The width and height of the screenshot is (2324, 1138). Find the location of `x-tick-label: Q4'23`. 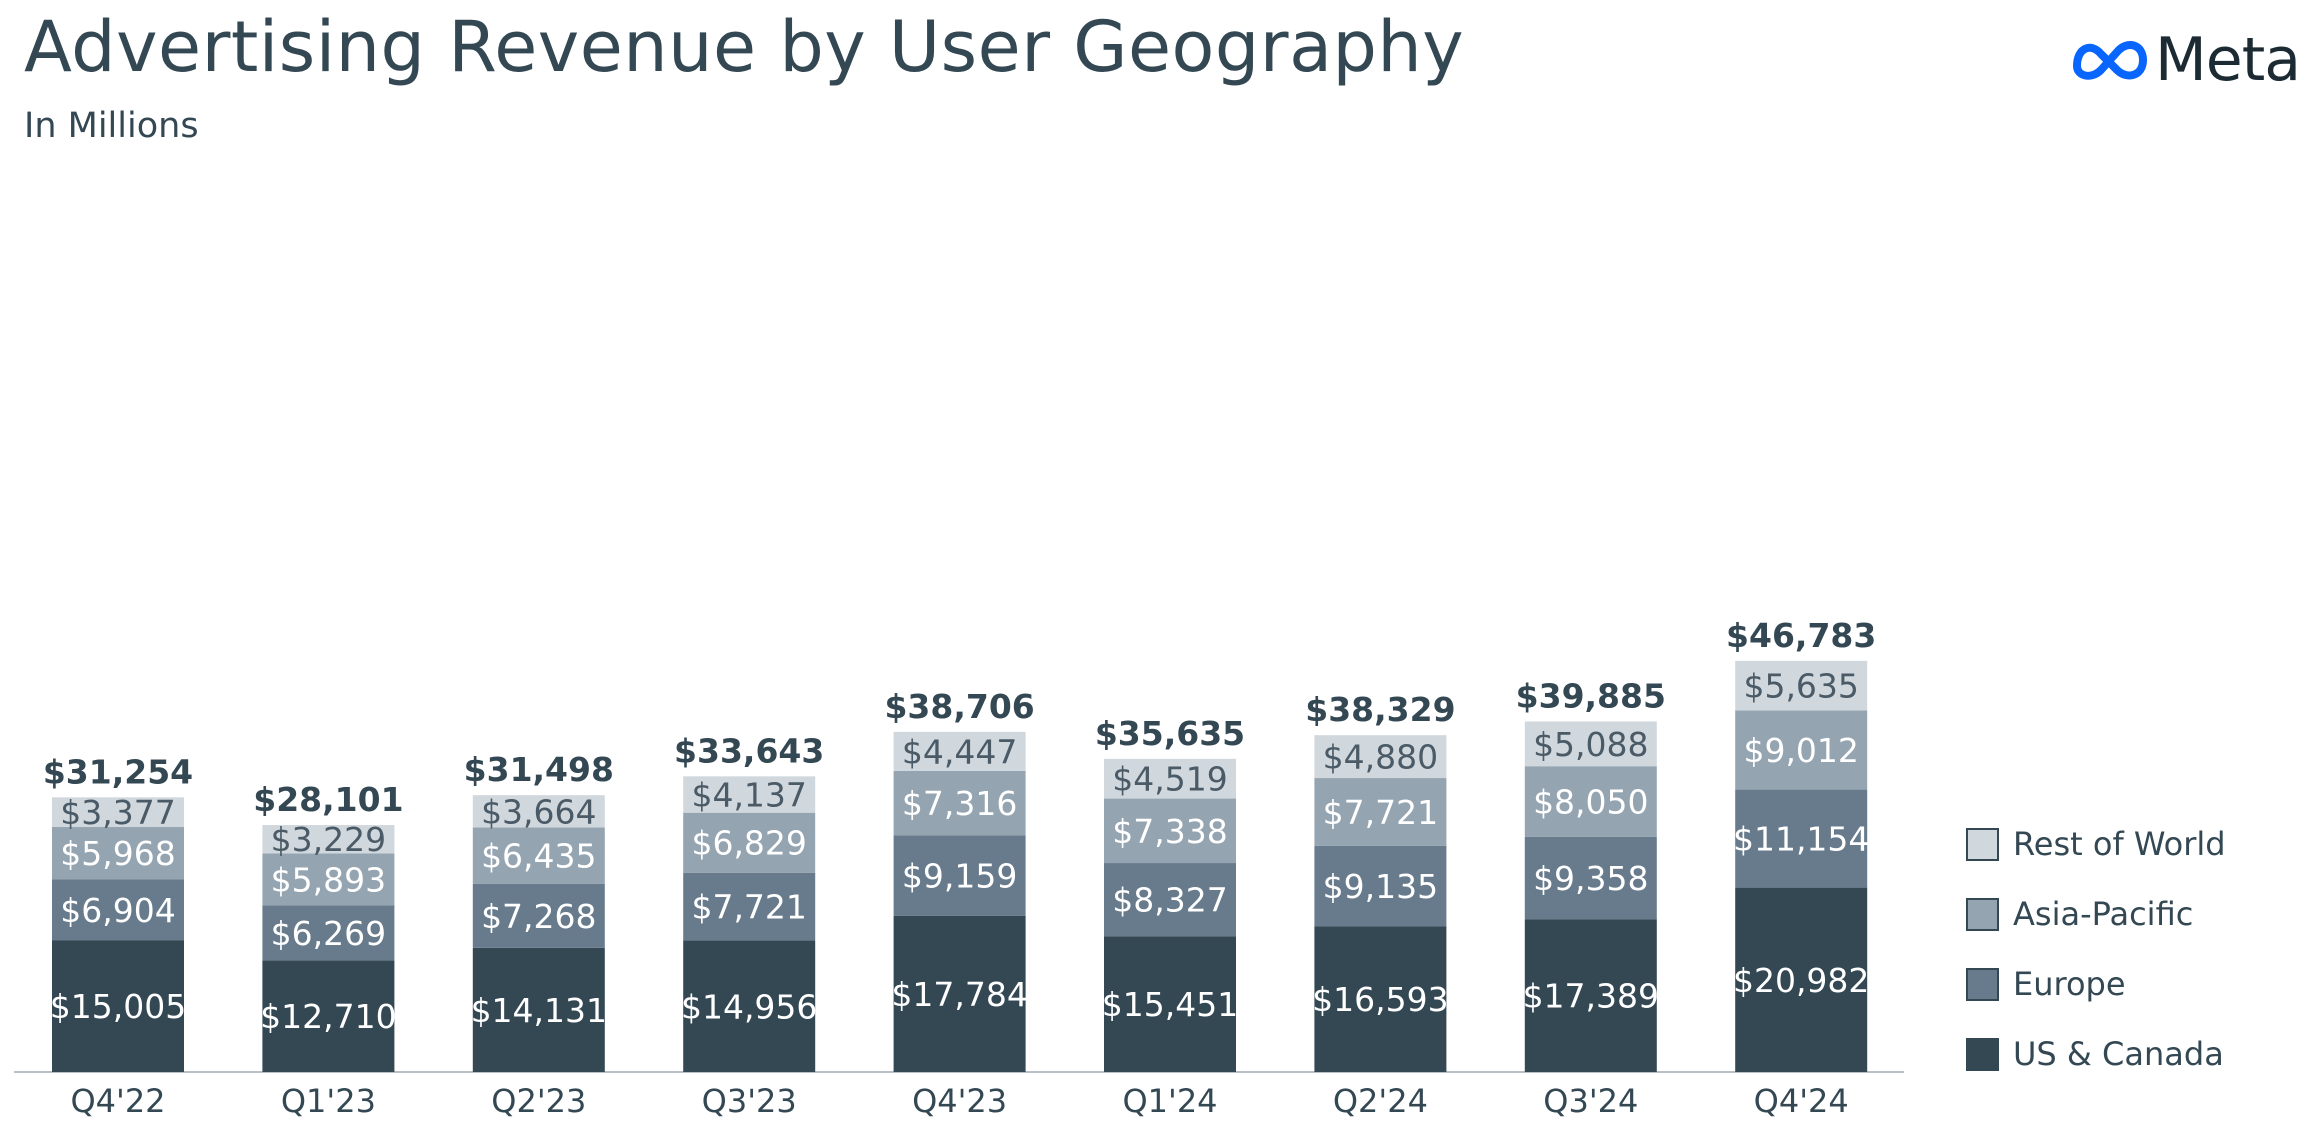

x-tick-label: Q4'23 is located at coordinates (959, 1101).